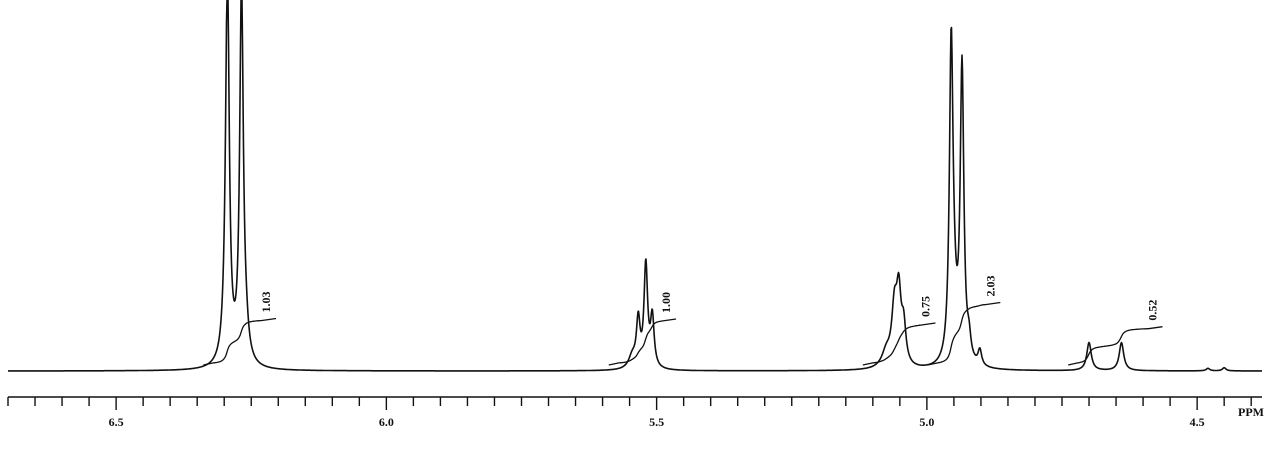  Describe the element at coordinates (116, 422) in the screenshot. I see `tick-label-0: 6.5` at that location.